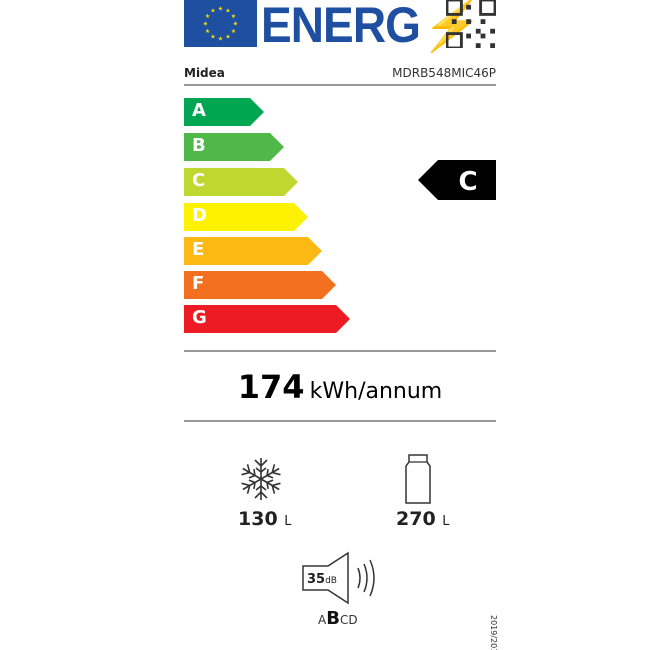 Image resolution: width=650 pixels, height=650 pixels. What do you see at coordinates (493, 632) in the screenshot?
I see `regulation-number: 2019/2016` at bounding box center [493, 632].